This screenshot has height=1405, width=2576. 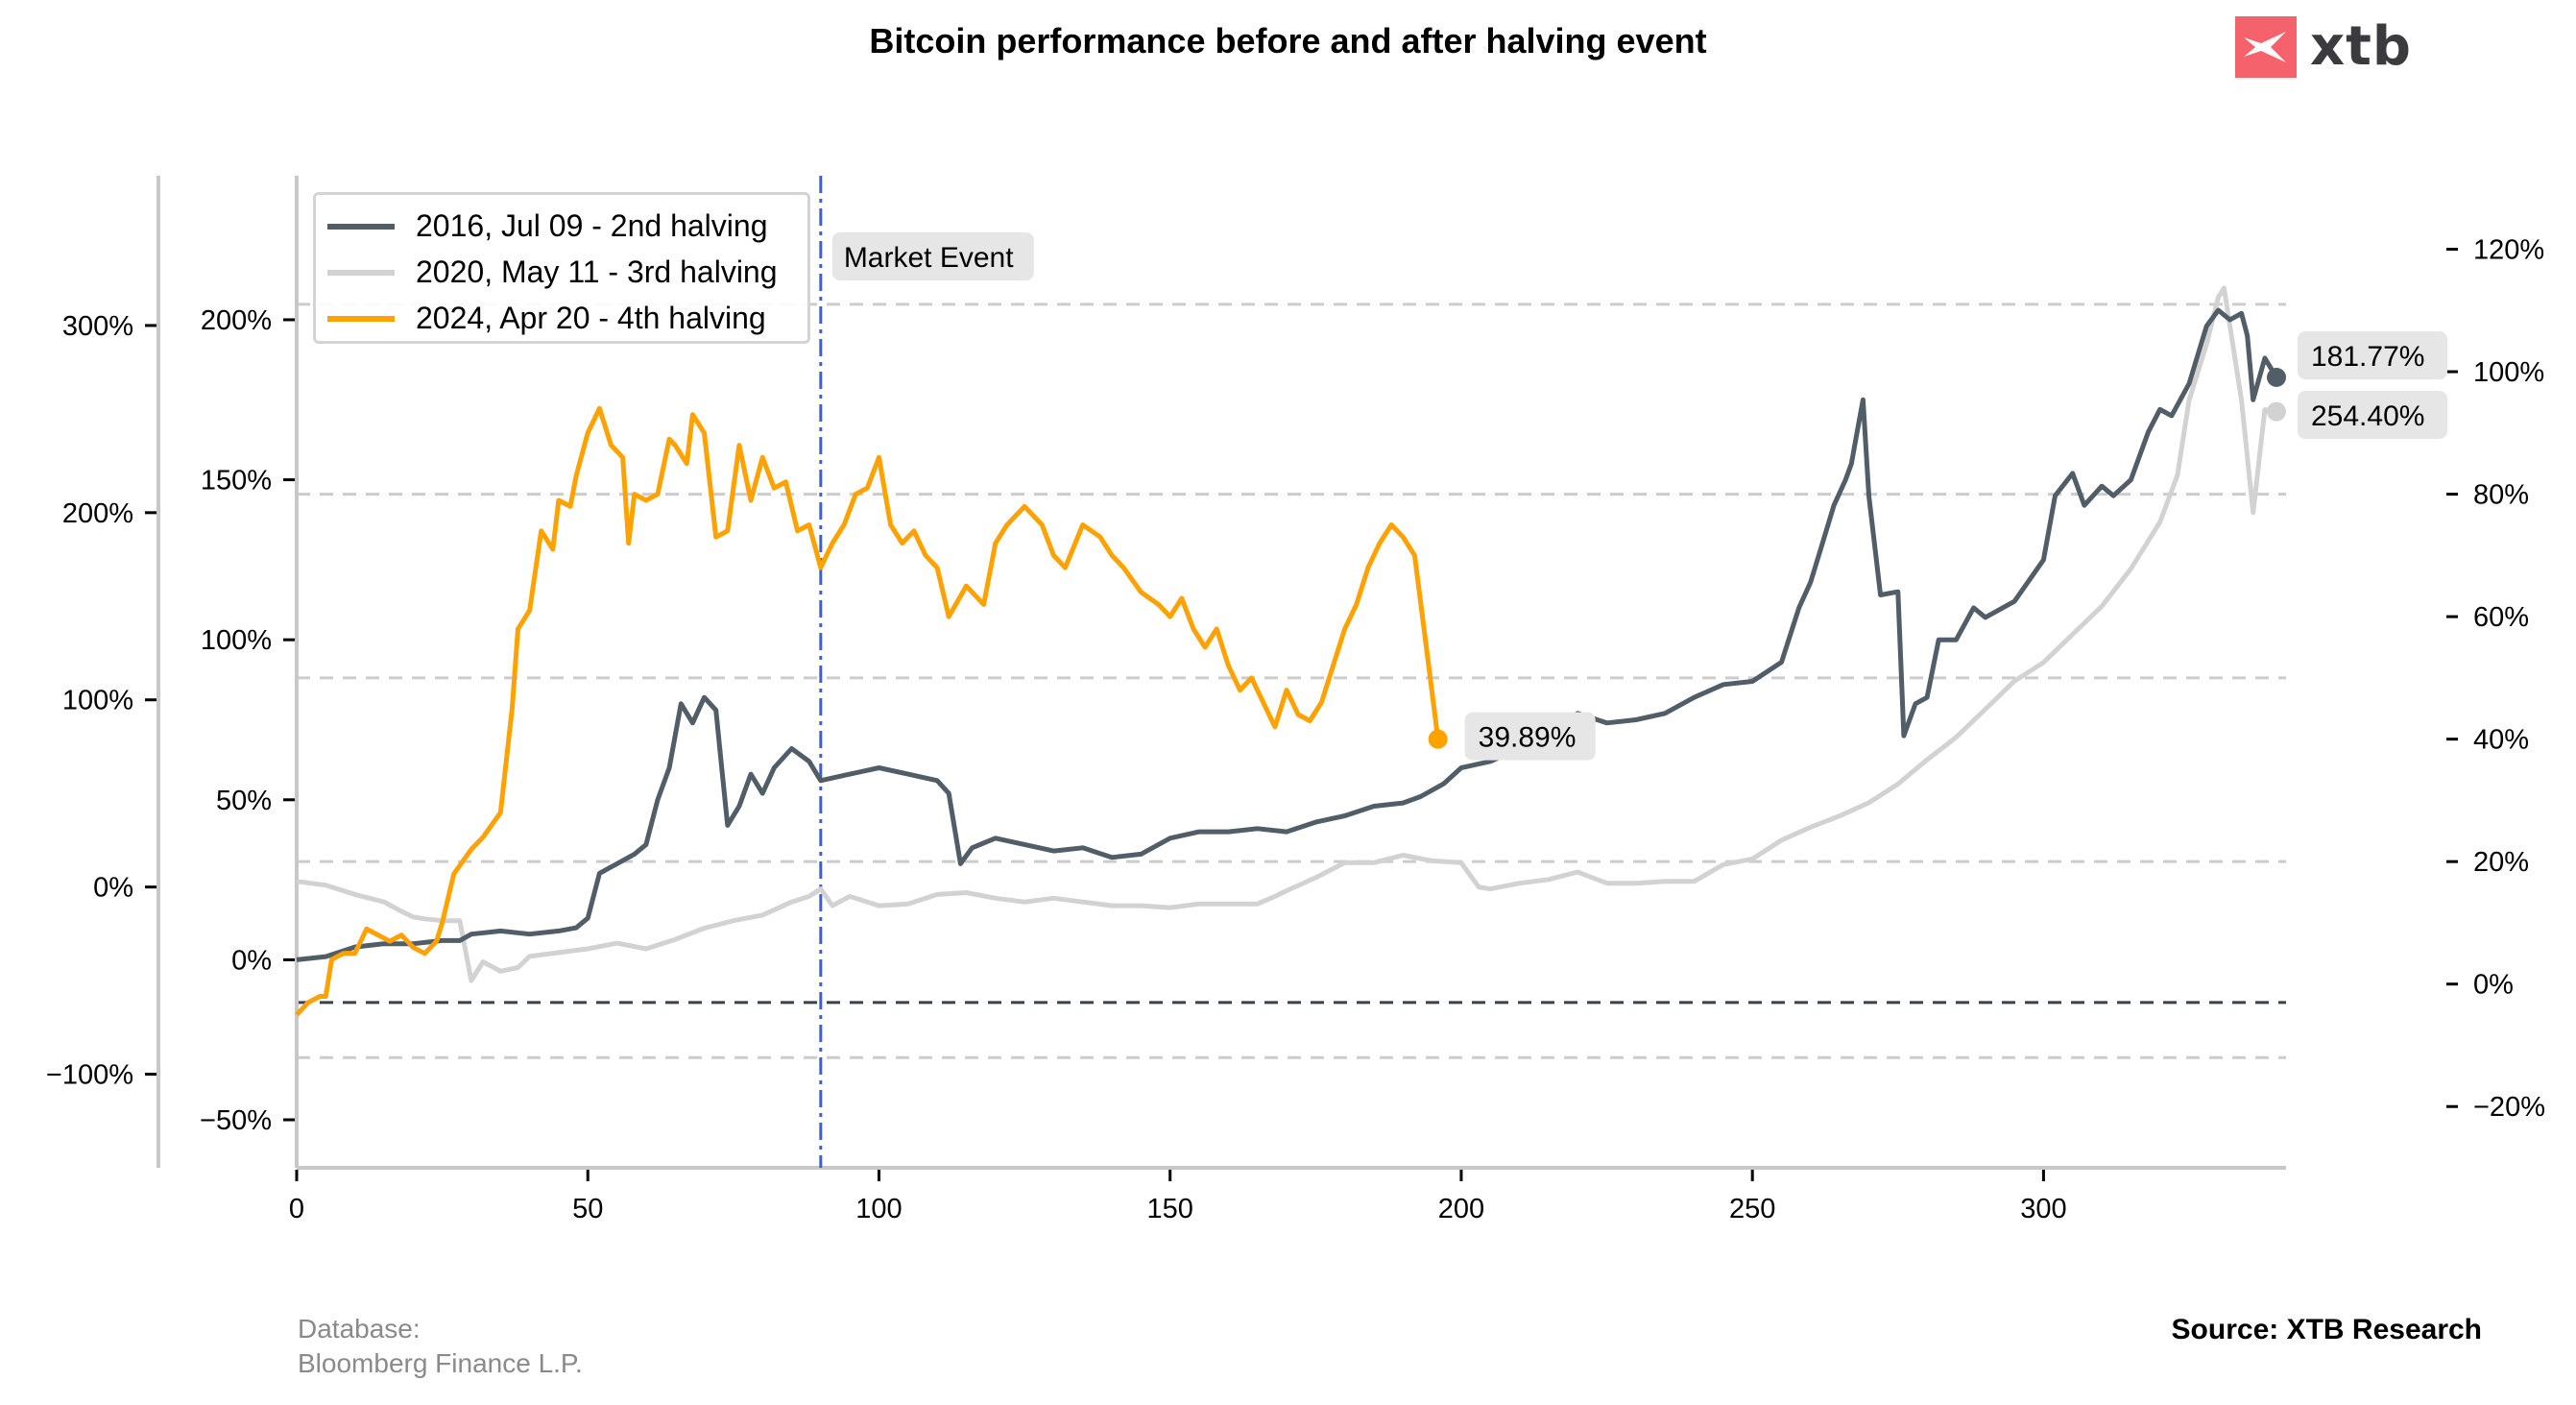 I want to click on legend-item-2016: 2016, Jul 09 - 2nd halving, so click(x=547, y=226).